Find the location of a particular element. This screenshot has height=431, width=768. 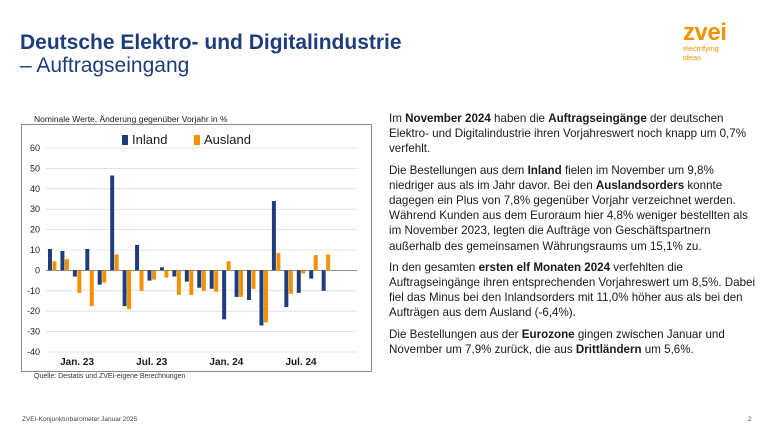

y-tick-label: -20 is located at coordinates (33, 311).